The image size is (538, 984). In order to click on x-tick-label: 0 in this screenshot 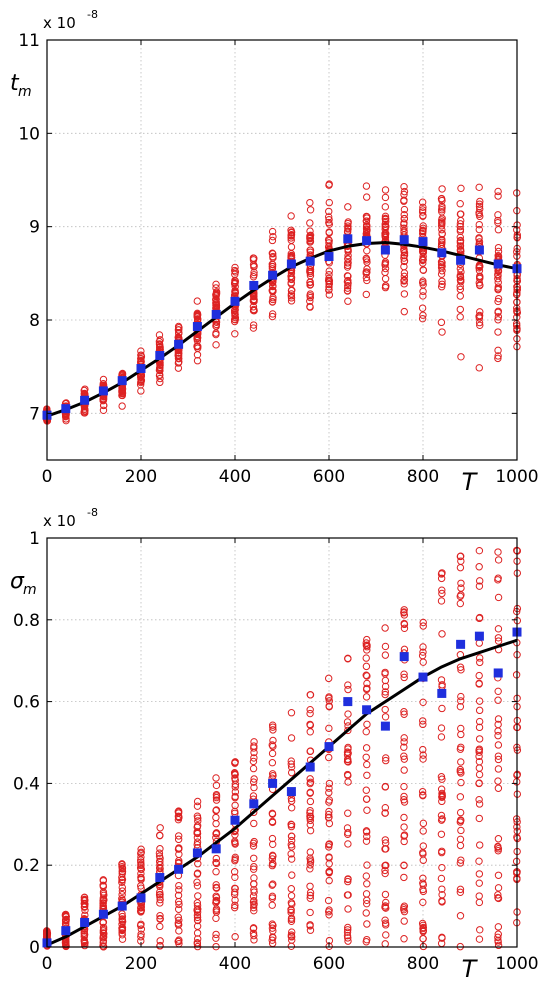, I will do `click(47, 964)`.